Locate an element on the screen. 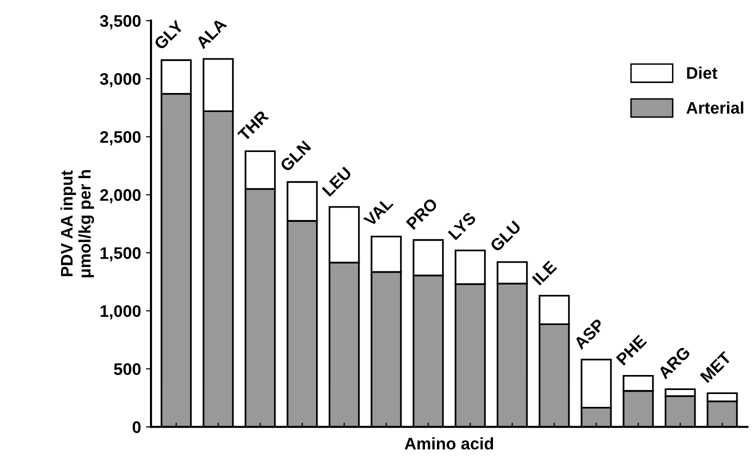 This screenshot has width=755, height=459. y-axis-title: PDV AA input μmol/kg per h is located at coordinates (77, 224).